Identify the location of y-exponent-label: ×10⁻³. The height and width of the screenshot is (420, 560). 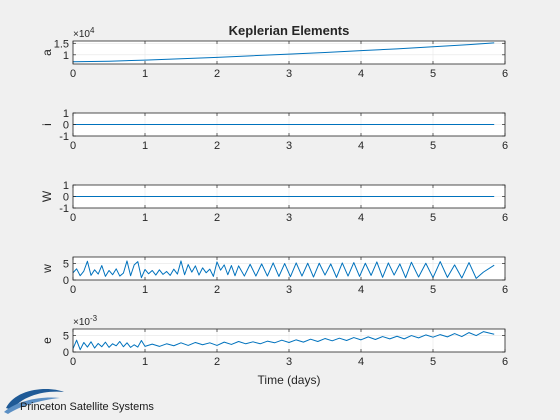
(85, 321).